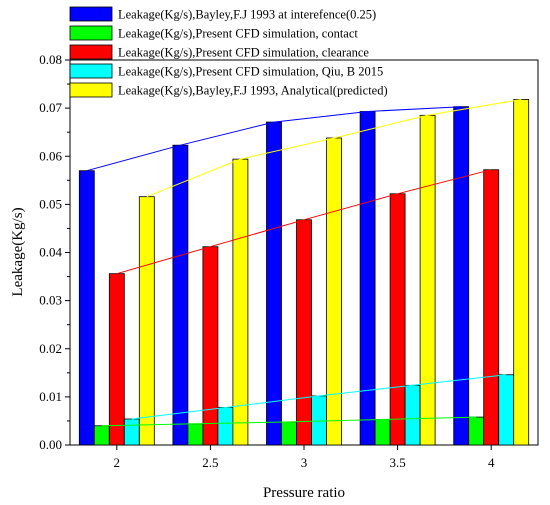 This screenshot has width=550, height=505. I want to click on bar-series-2-3.5, so click(397, 319).